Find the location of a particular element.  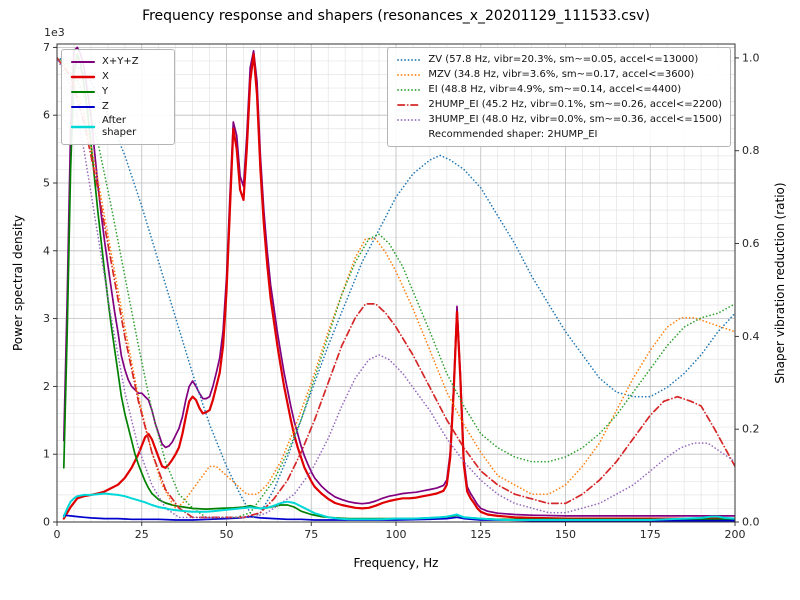

y-tick-label-left: 0 is located at coordinates (46, 522).